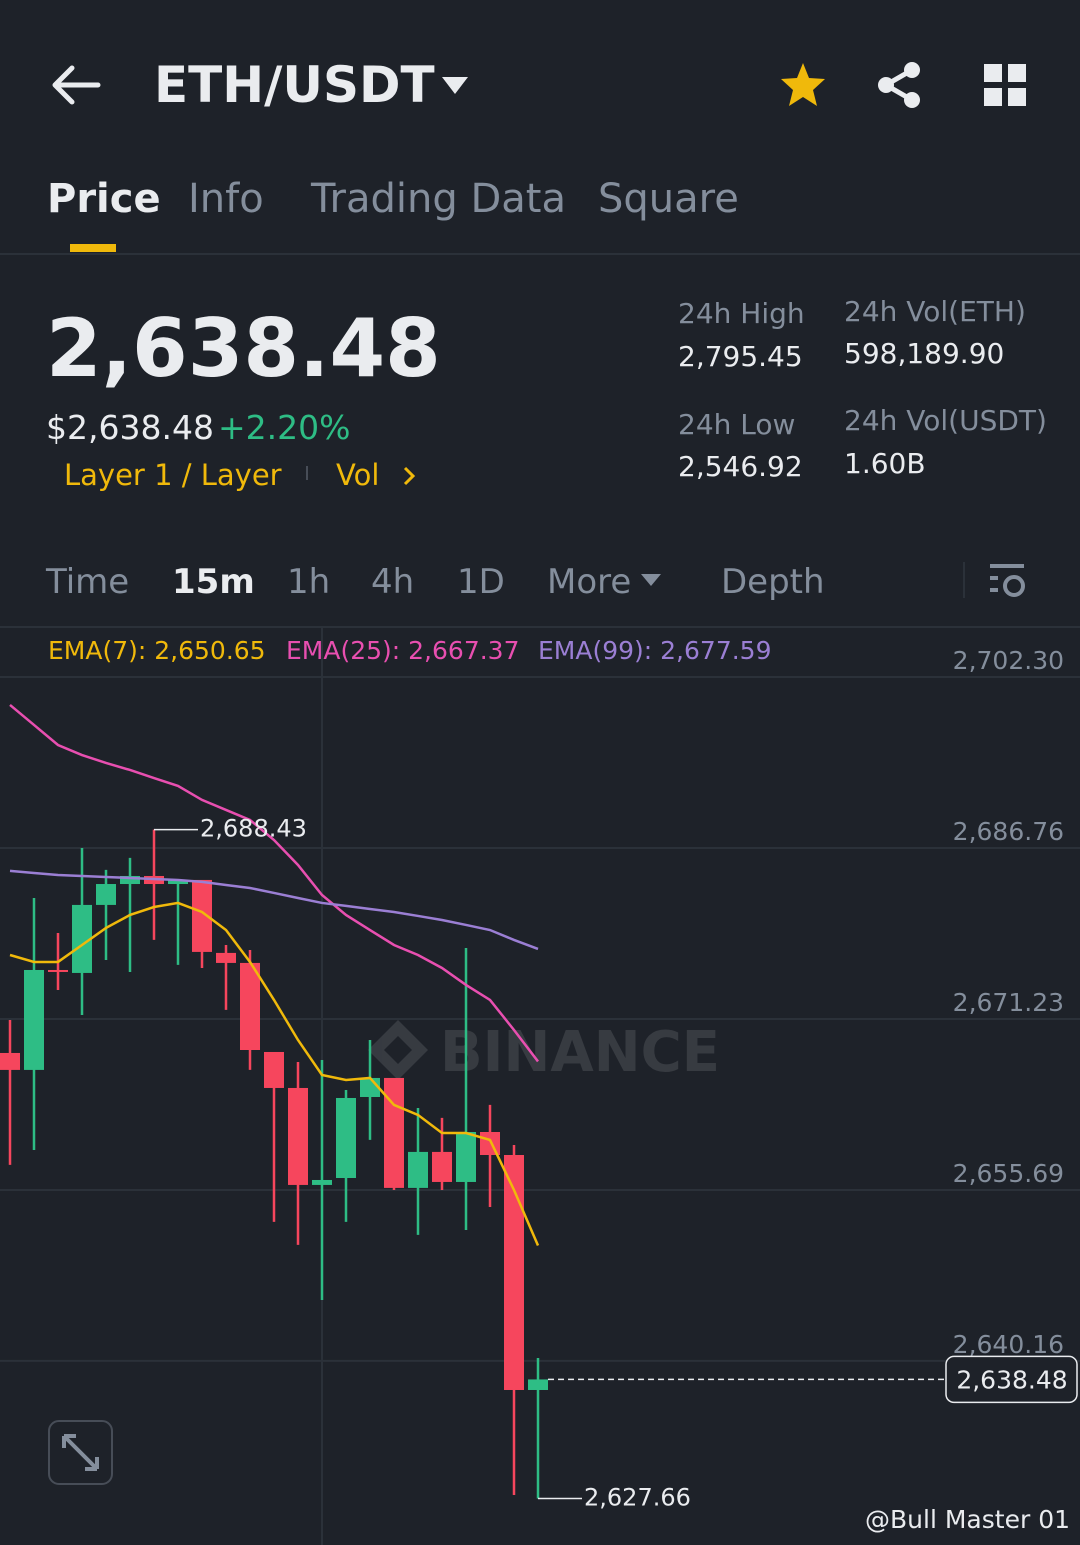 This screenshot has height=1545, width=1080. Describe the element at coordinates (409, 476) in the screenshot. I see `vol-arrow` at that location.